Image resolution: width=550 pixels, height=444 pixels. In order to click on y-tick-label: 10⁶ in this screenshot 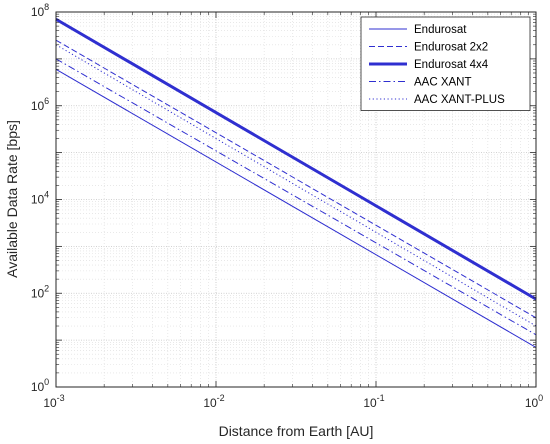, I will do `click(40, 104)`.